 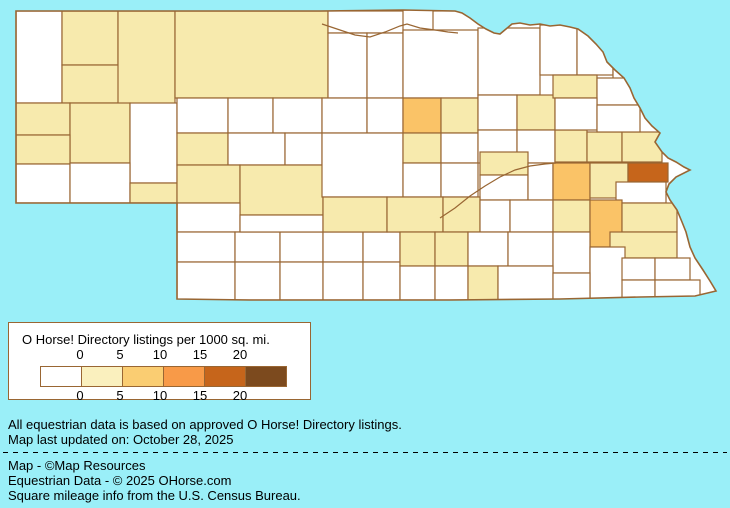 I want to click on legend-tick-label: 10, so click(x=160, y=354).